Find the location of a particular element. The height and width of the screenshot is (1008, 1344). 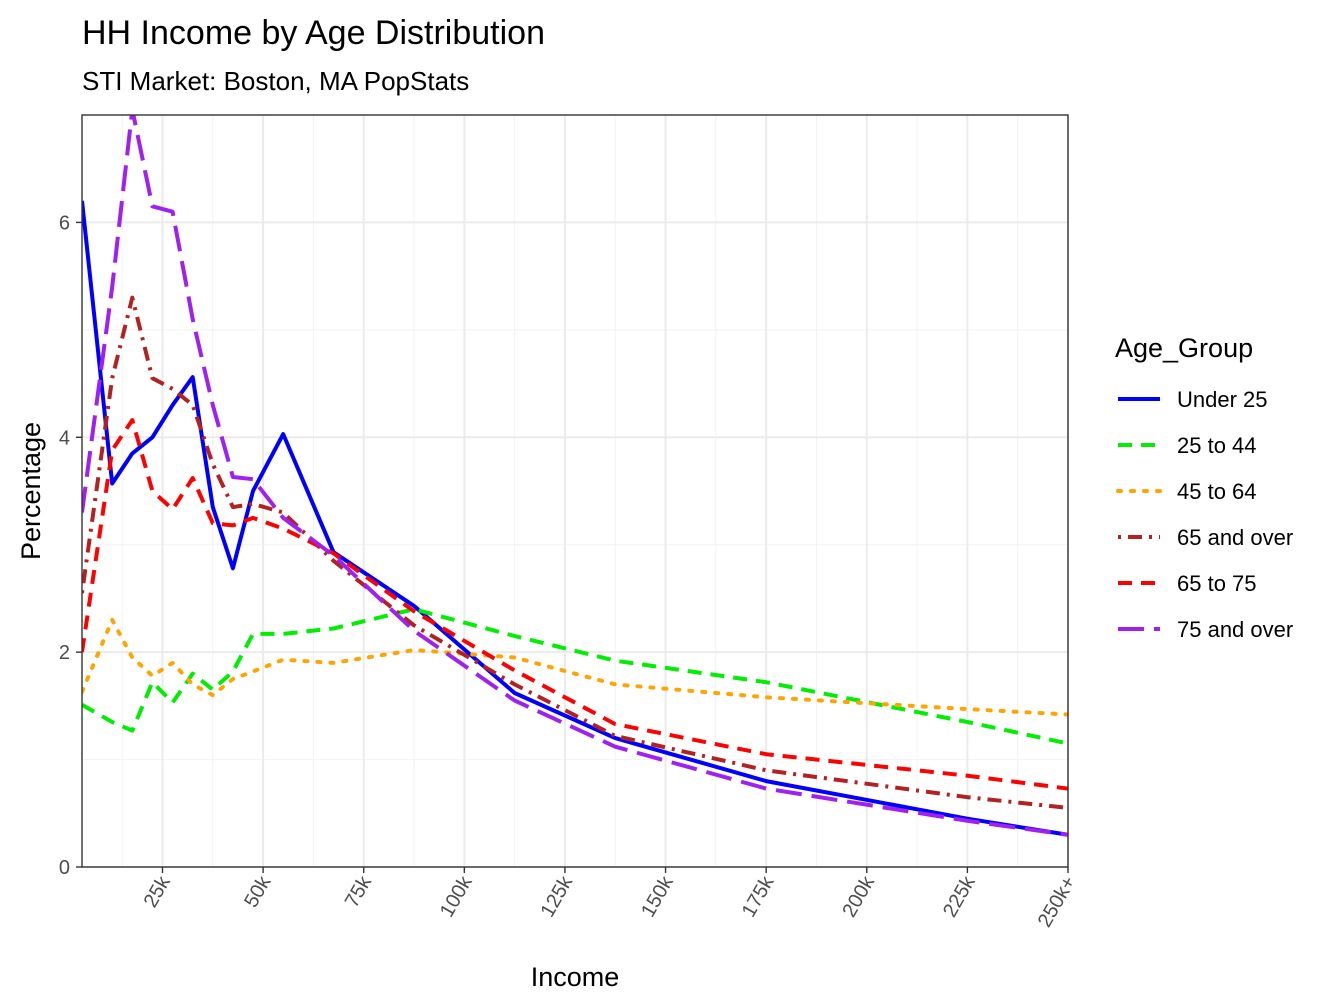

x-tick-label: 125k is located at coordinates (557, 896).